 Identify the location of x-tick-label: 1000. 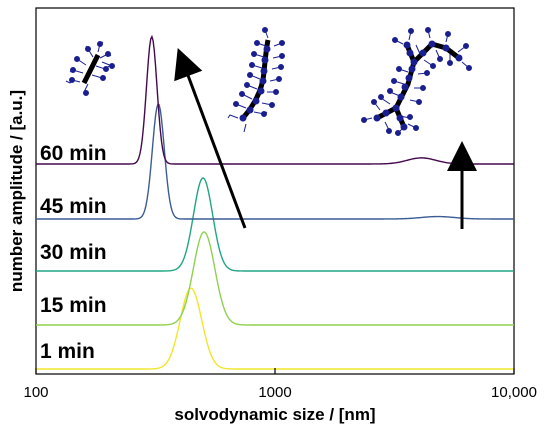
(274, 392).